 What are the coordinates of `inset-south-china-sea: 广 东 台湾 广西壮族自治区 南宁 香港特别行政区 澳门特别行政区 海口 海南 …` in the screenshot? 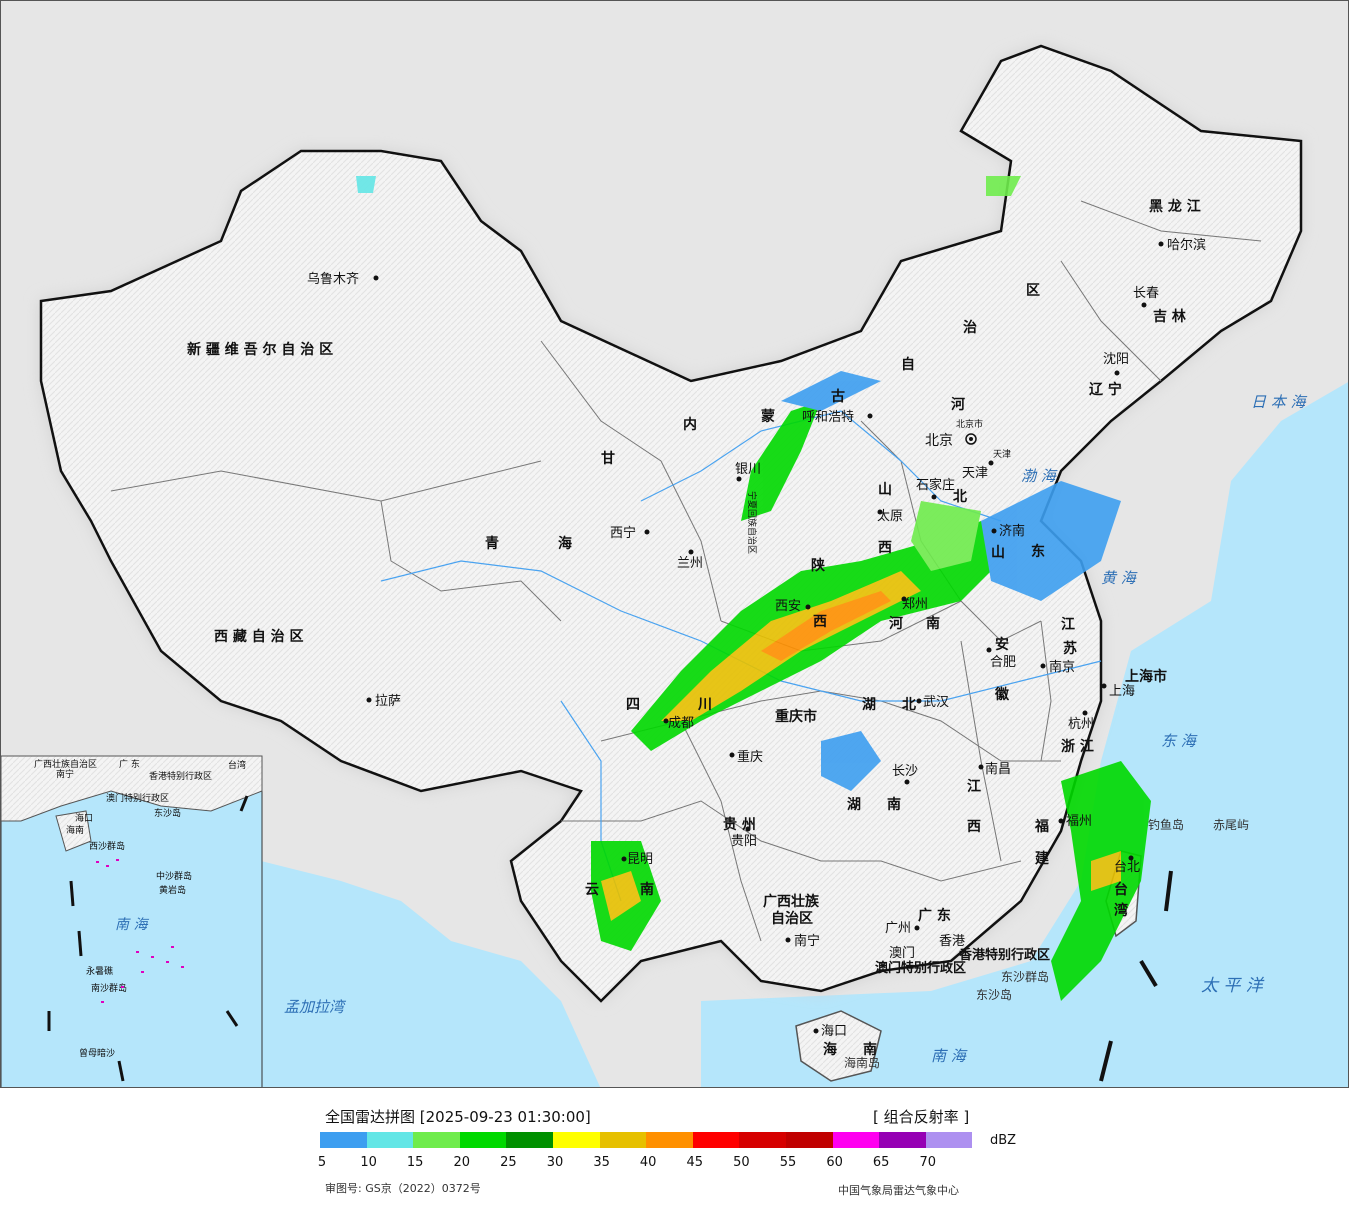 It's located at (132, 921).